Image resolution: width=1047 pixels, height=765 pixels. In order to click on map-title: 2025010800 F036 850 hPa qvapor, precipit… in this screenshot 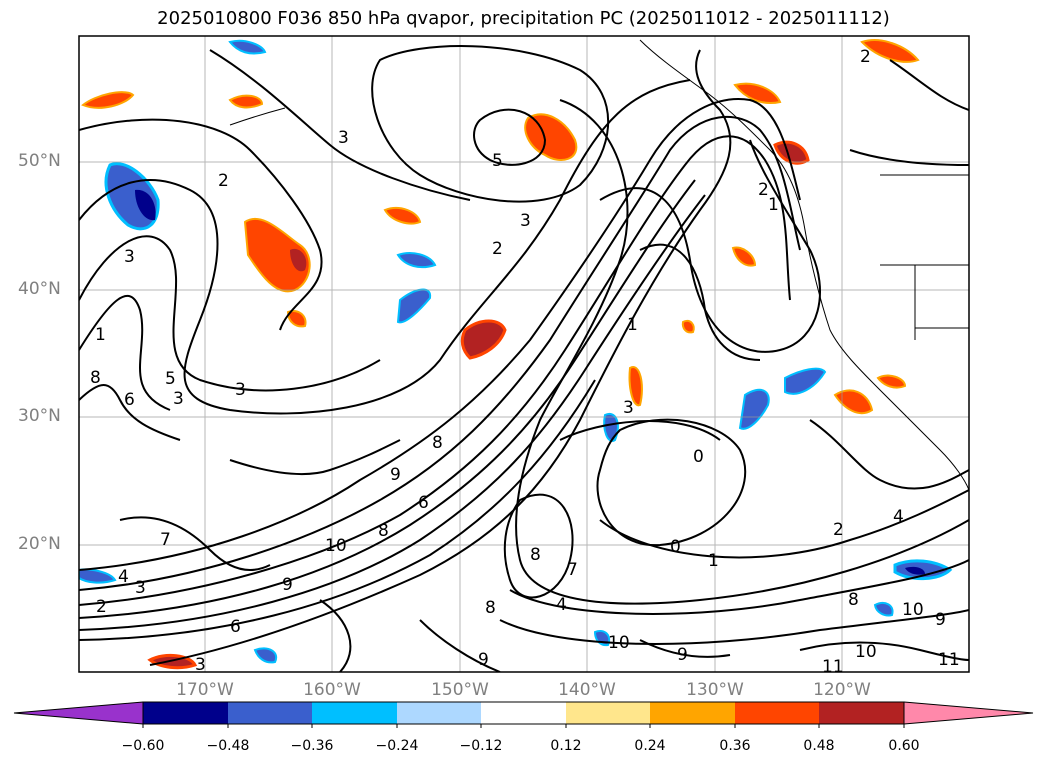, I will do `click(523, 18)`.